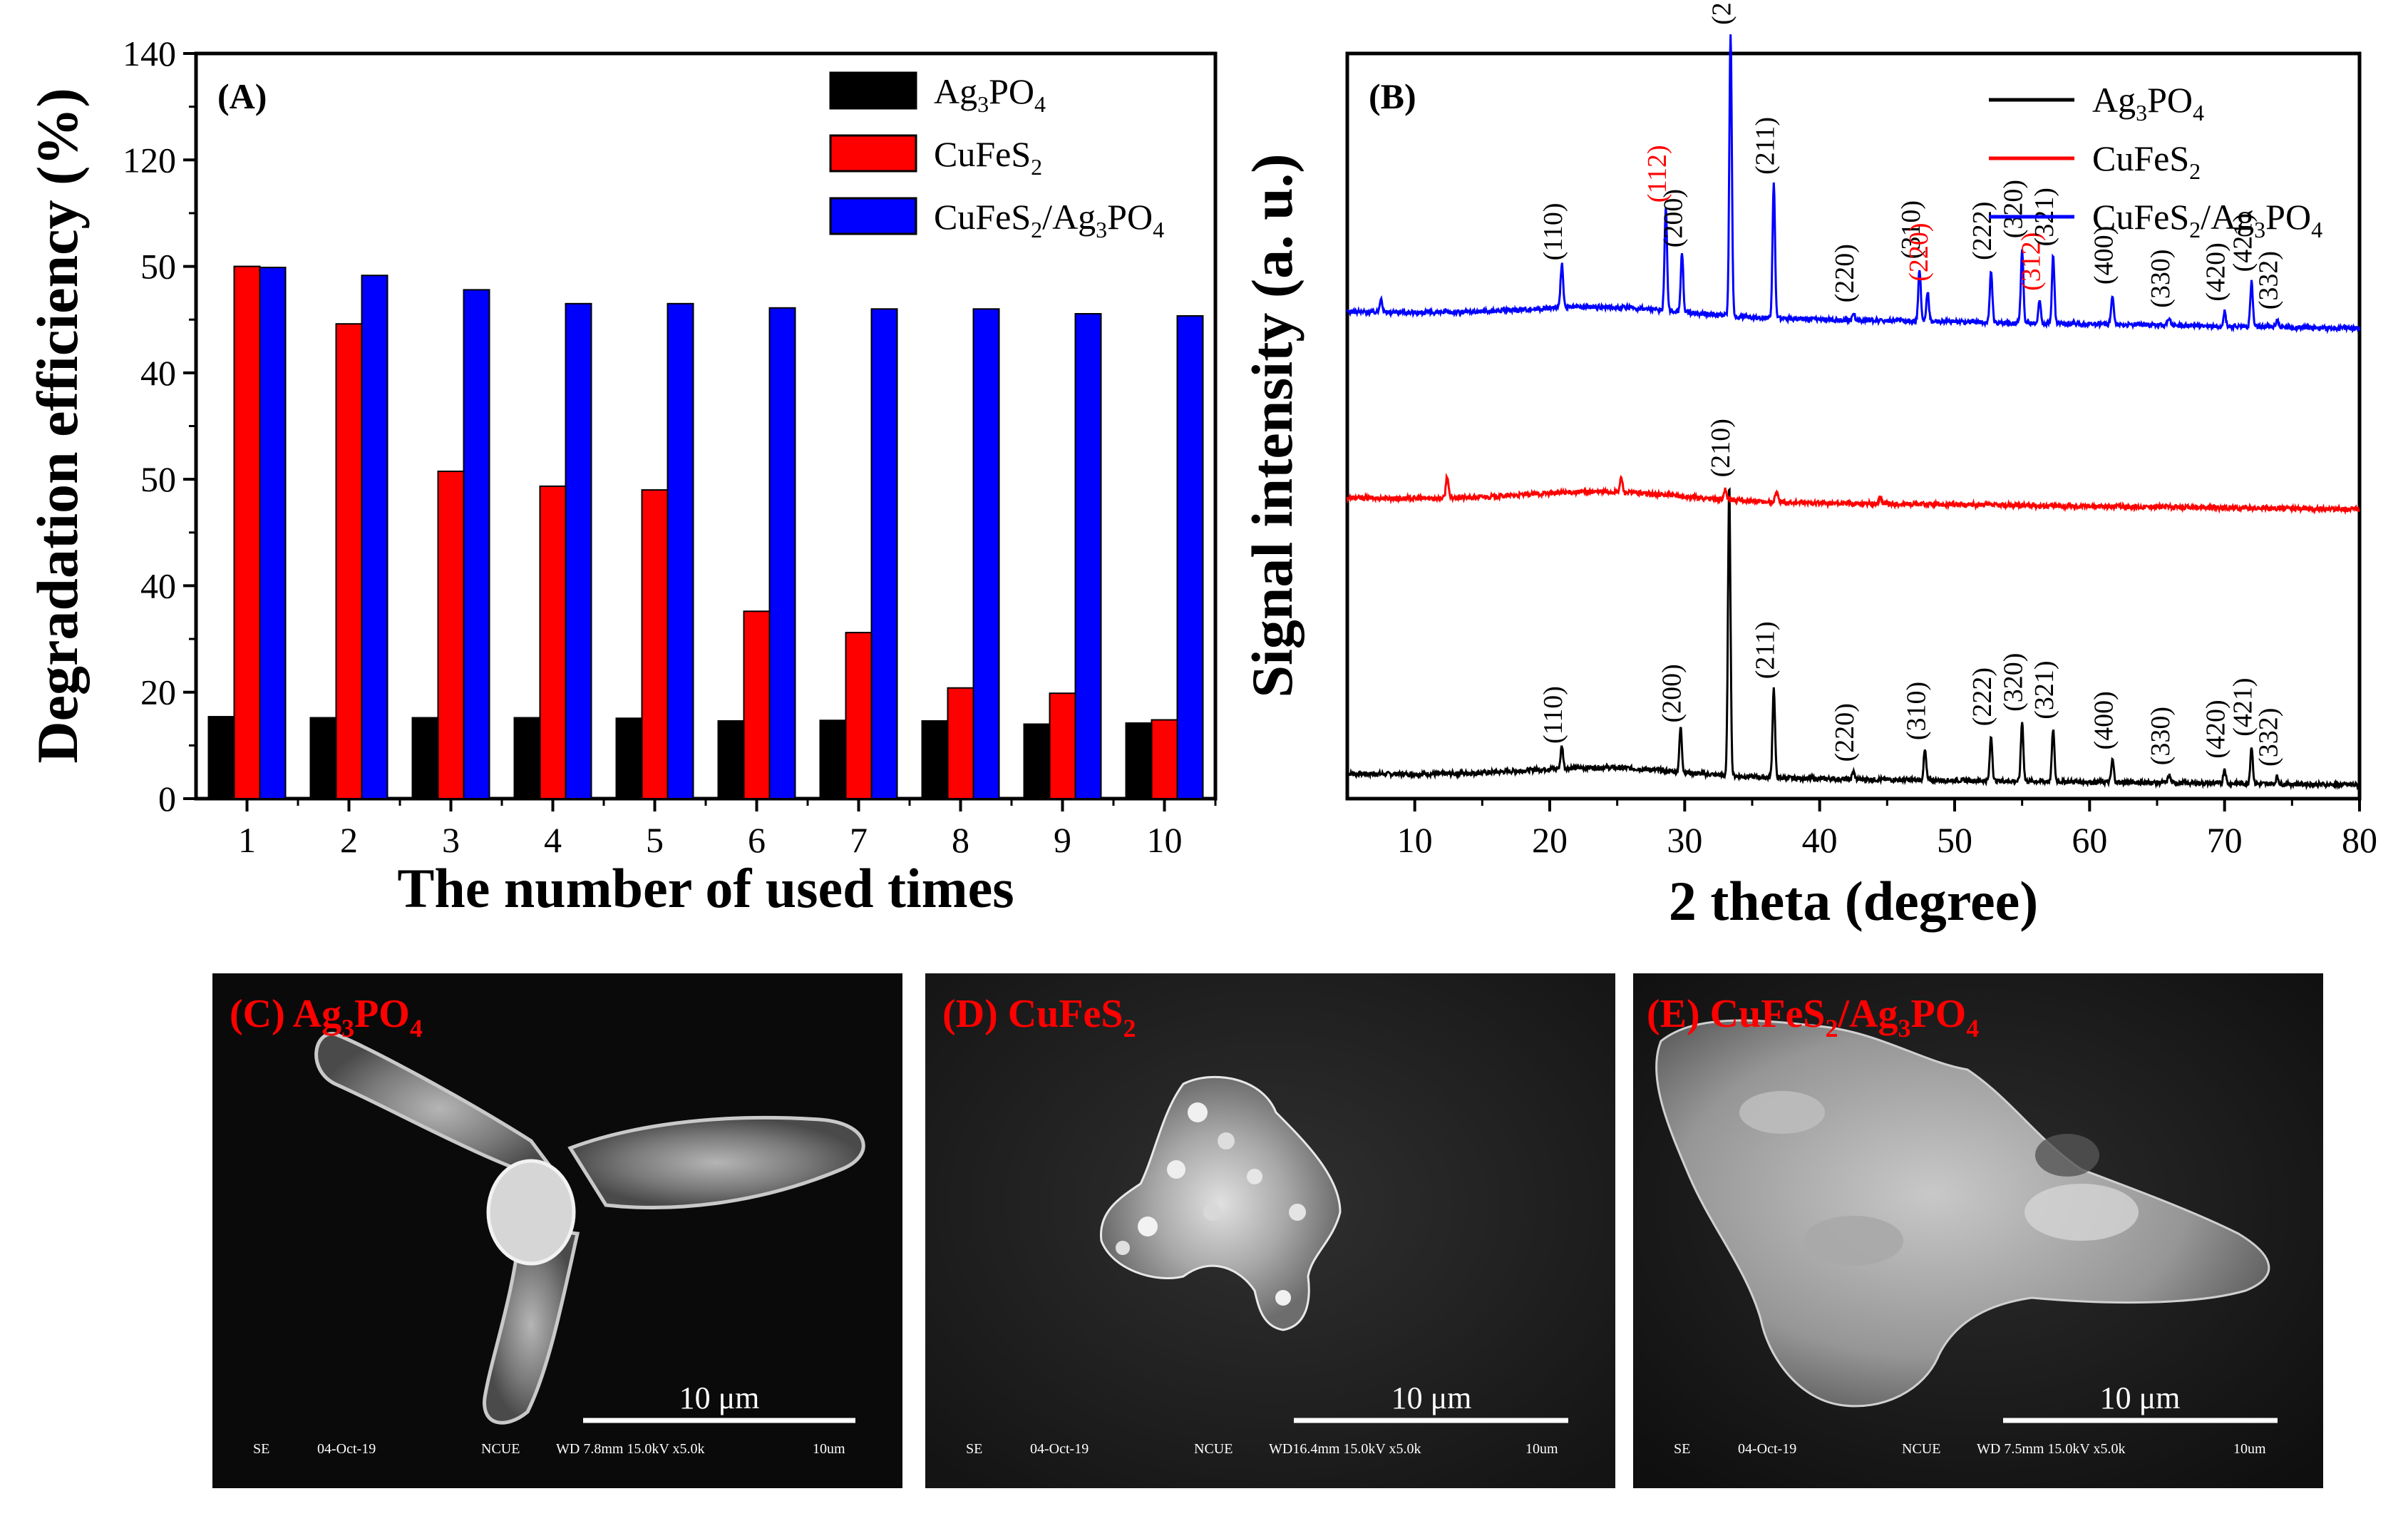  What do you see at coordinates (1921, 1449) in the screenshot?
I see `sem-e-info-lab: NCUE` at bounding box center [1921, 1449].